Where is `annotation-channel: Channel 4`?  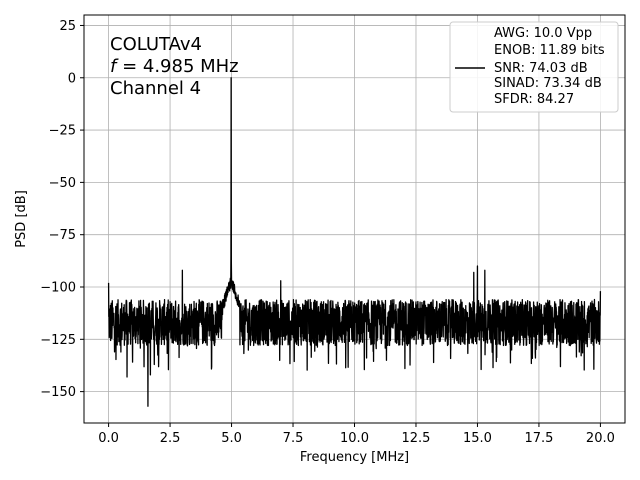 annotation-channel: Channel 4 is located at coordinates (155, 88).